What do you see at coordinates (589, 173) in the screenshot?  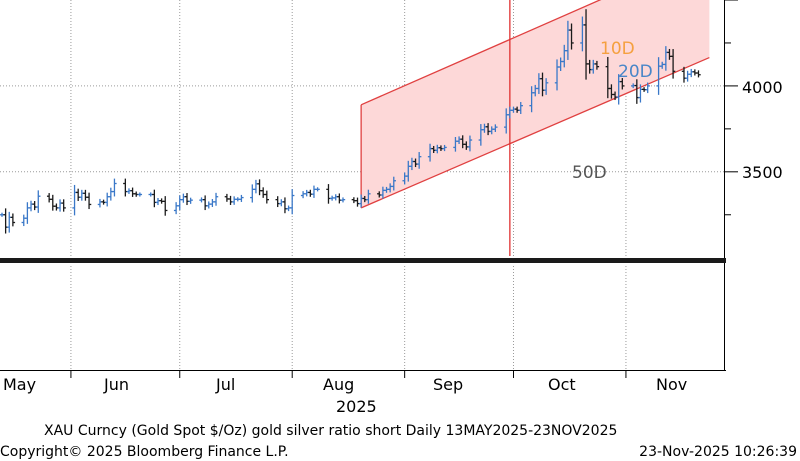 I see `annotation-50d: 50D` at bounding box center [589, 173].